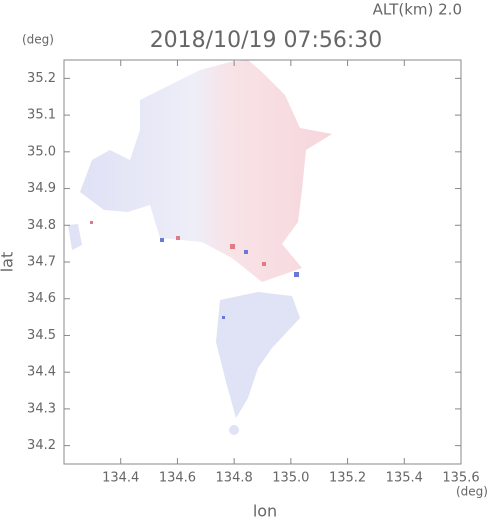 The width and height of the screenshot is (491, 521). Describe the element at coordinates (41, 298) in the screenshot. I see `y-tick-label: 34.6` at that location.